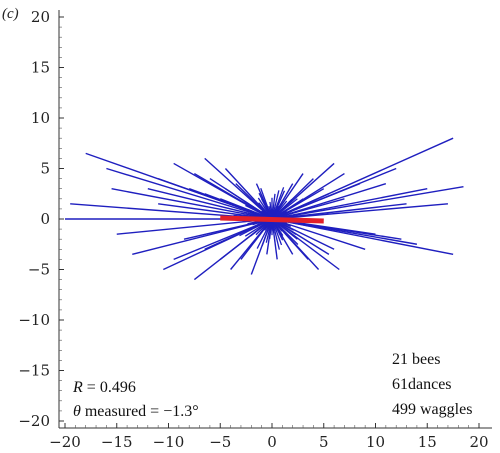 This screenshot has width=500, height=453. I want to click on theta-annotation: θ measured = −1.3°, so click(136, 411).